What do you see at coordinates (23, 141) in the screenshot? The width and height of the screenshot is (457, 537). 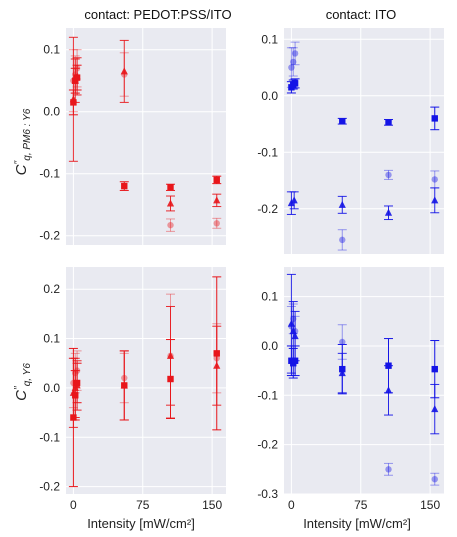 I see `y-axis-label-top: C′′q, PM6 : Y6` at bounding box center [23, 141].